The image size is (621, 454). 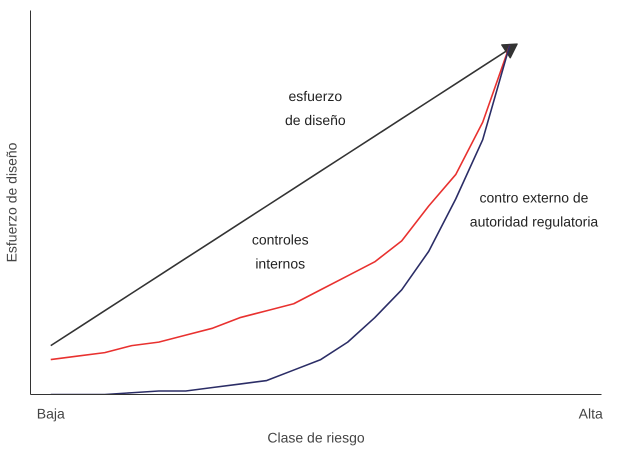 What do you see at coordinates (12, 202) in the screenshot?
I see `y-axis-title: Esfuerzo de diseño` at bounding box center [12, 202].